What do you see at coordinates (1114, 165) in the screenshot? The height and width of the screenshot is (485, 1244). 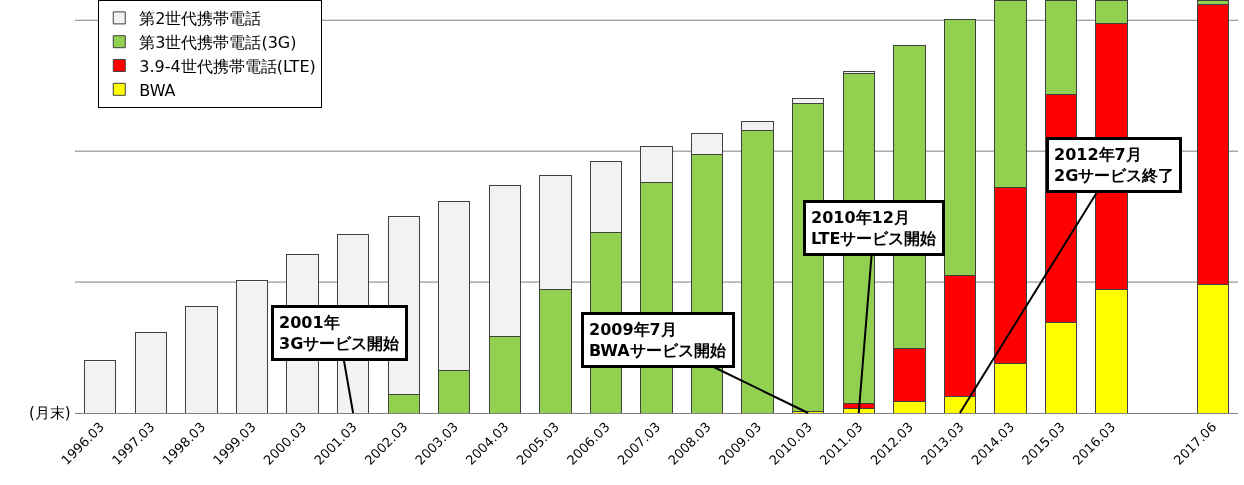 I see `annotation: 2012年7月 2Gサービス終了` at bounding box center [1114, 165].